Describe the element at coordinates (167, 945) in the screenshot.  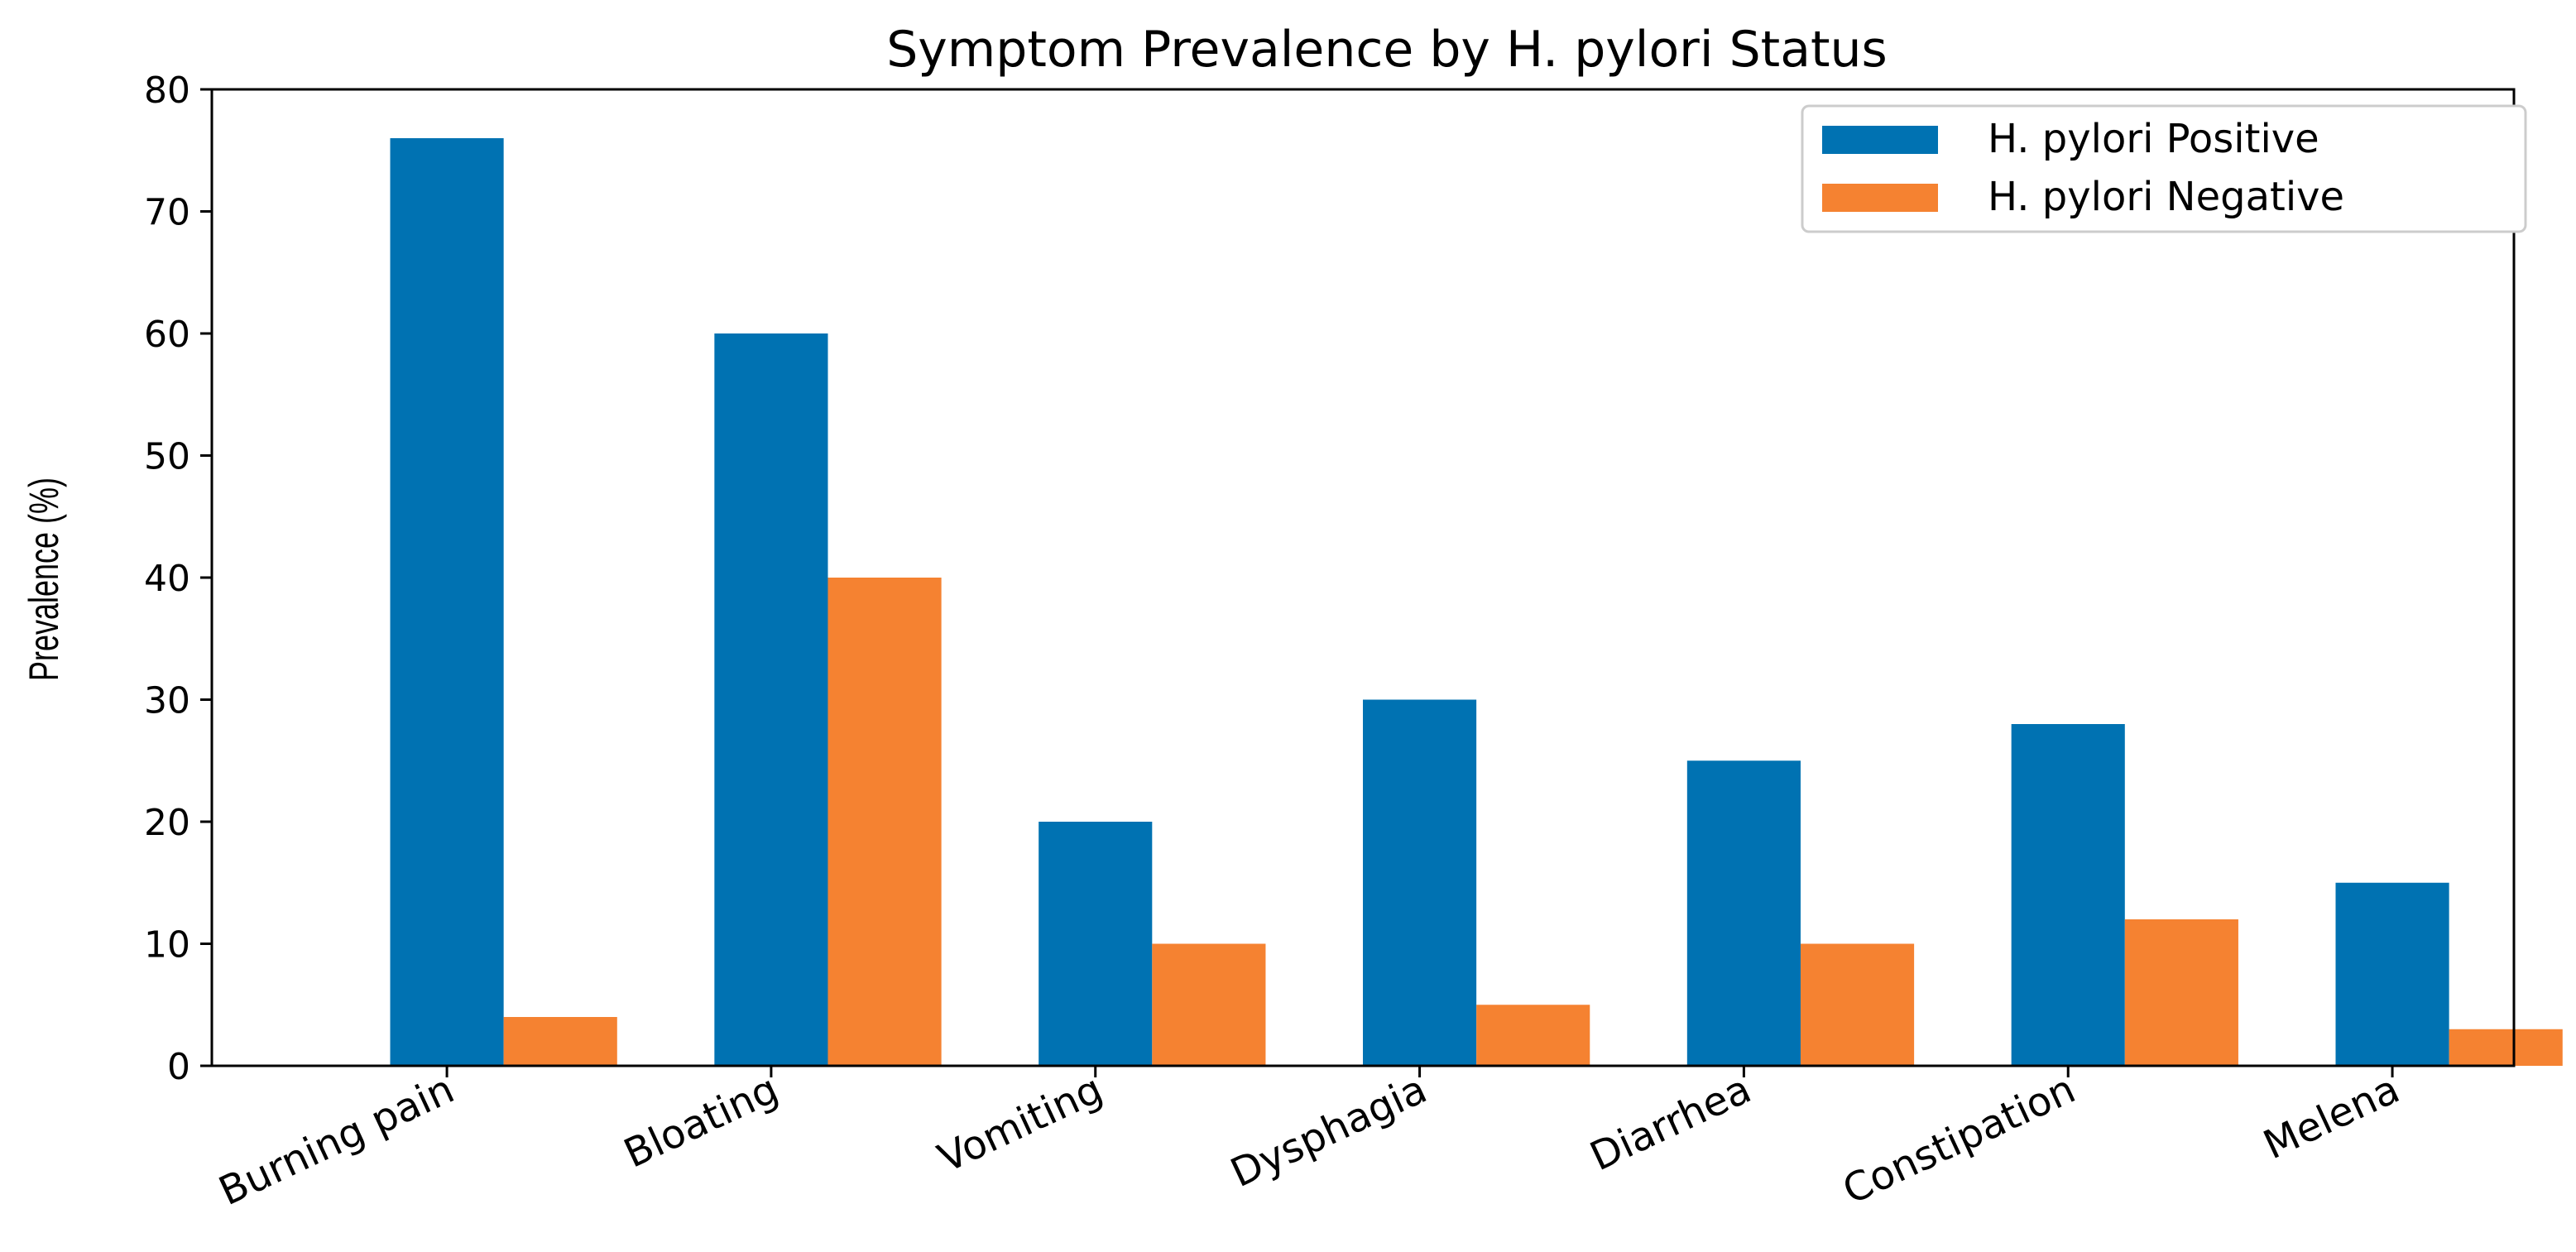
I see `y-tick-label: 10` at that location.